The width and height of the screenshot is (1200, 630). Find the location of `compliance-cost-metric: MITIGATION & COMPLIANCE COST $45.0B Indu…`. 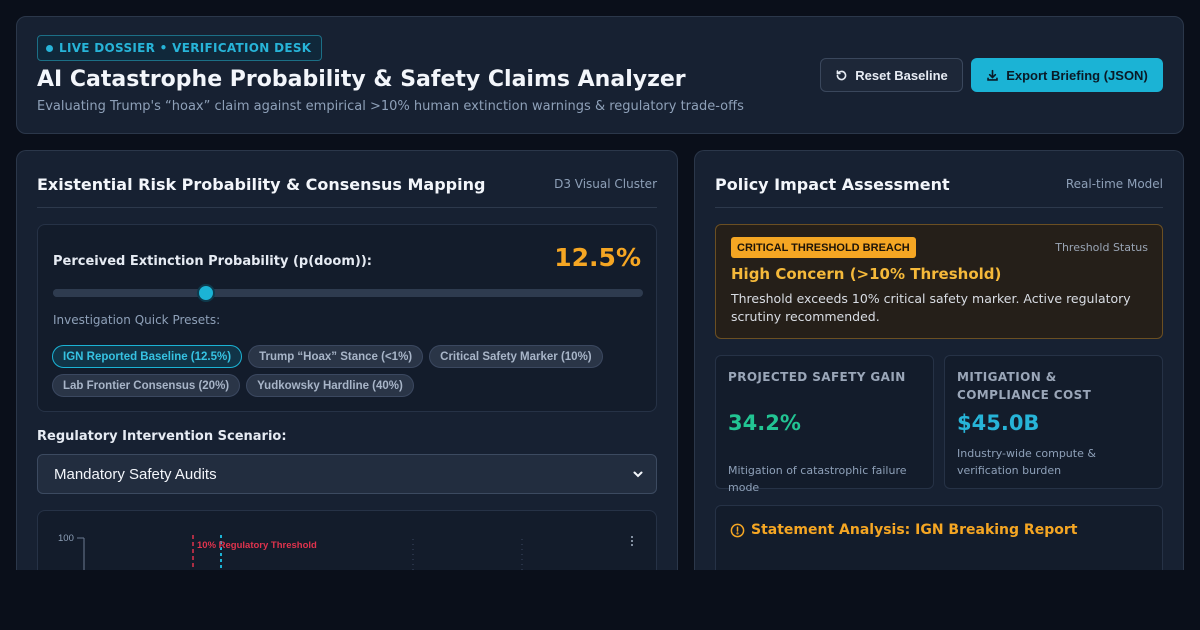

compliance-cost-metric: MITIGATION & COMPLIANCE COST $45.0B Indu… is located at coordinates (1053, 422).